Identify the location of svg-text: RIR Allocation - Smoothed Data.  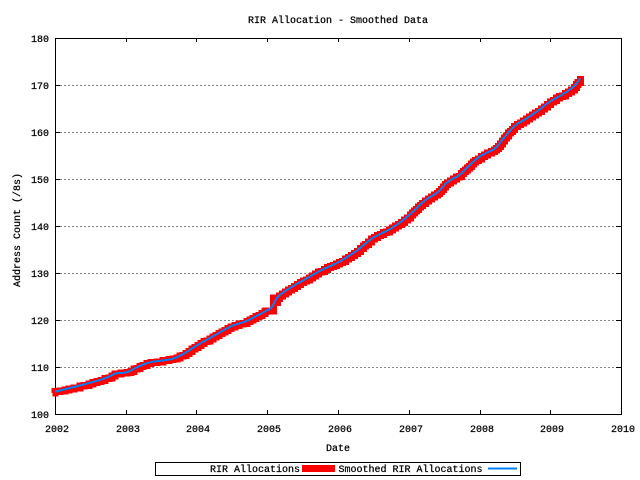
(338, 21).